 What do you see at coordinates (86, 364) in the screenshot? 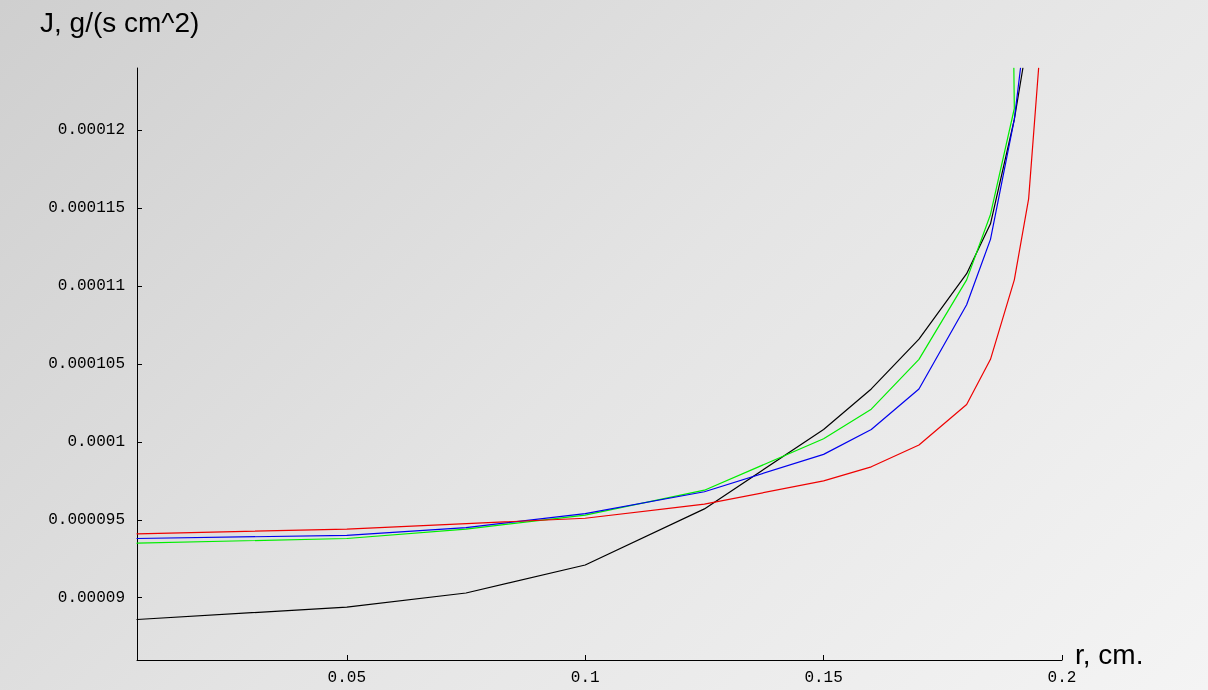
I see `y-tick-label: 0.000105` at bounding box center [86, 364].